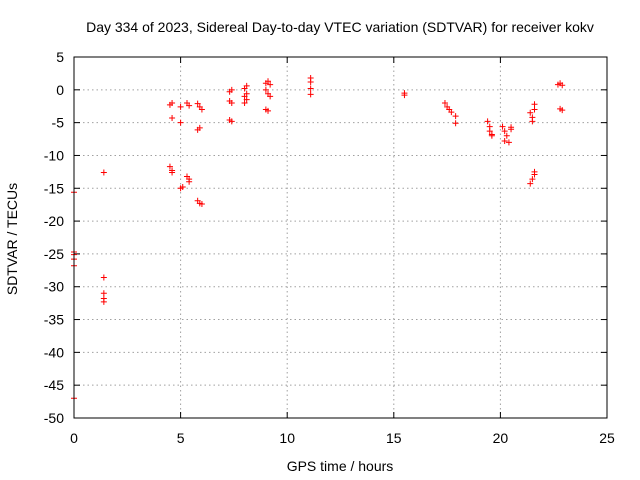 The image size is (640, 480). I want to click on x-axis-label: GPS time / hours, so click(340, 466).